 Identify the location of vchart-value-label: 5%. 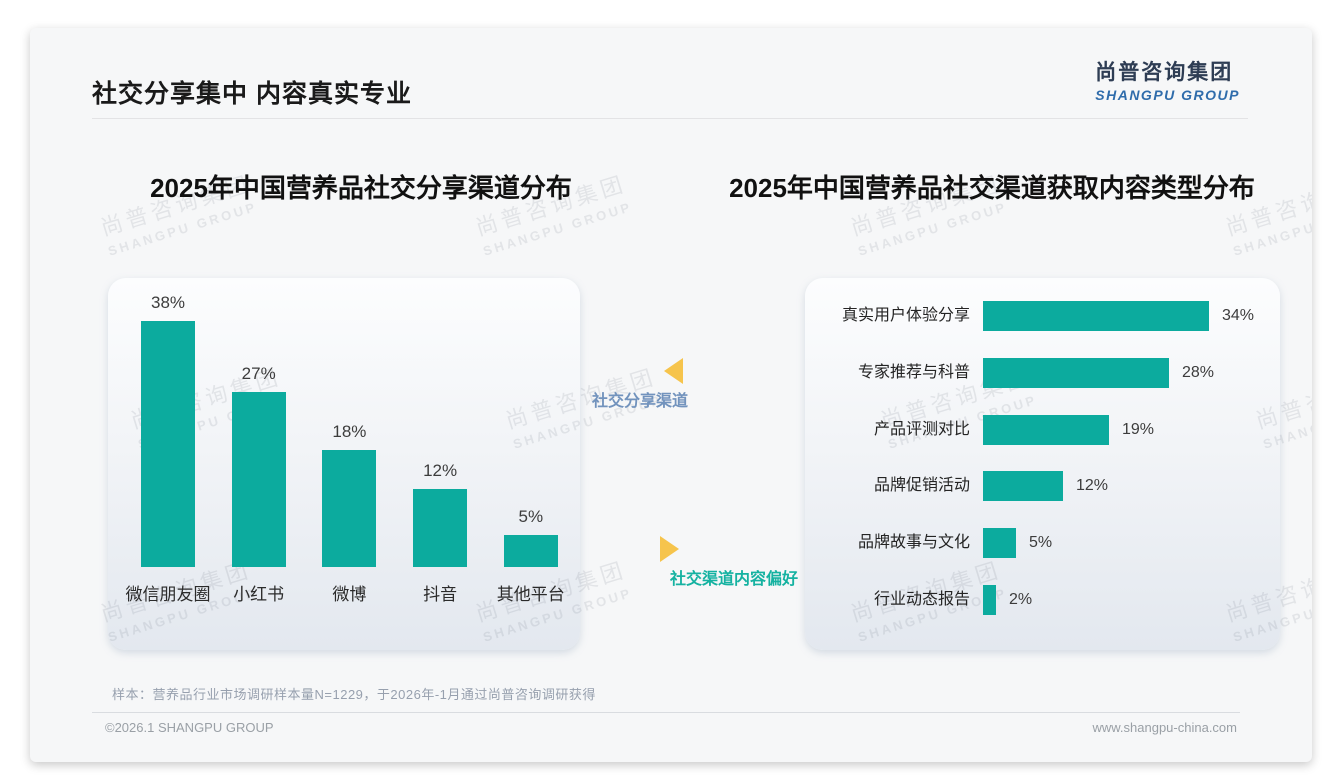
(531, 516).